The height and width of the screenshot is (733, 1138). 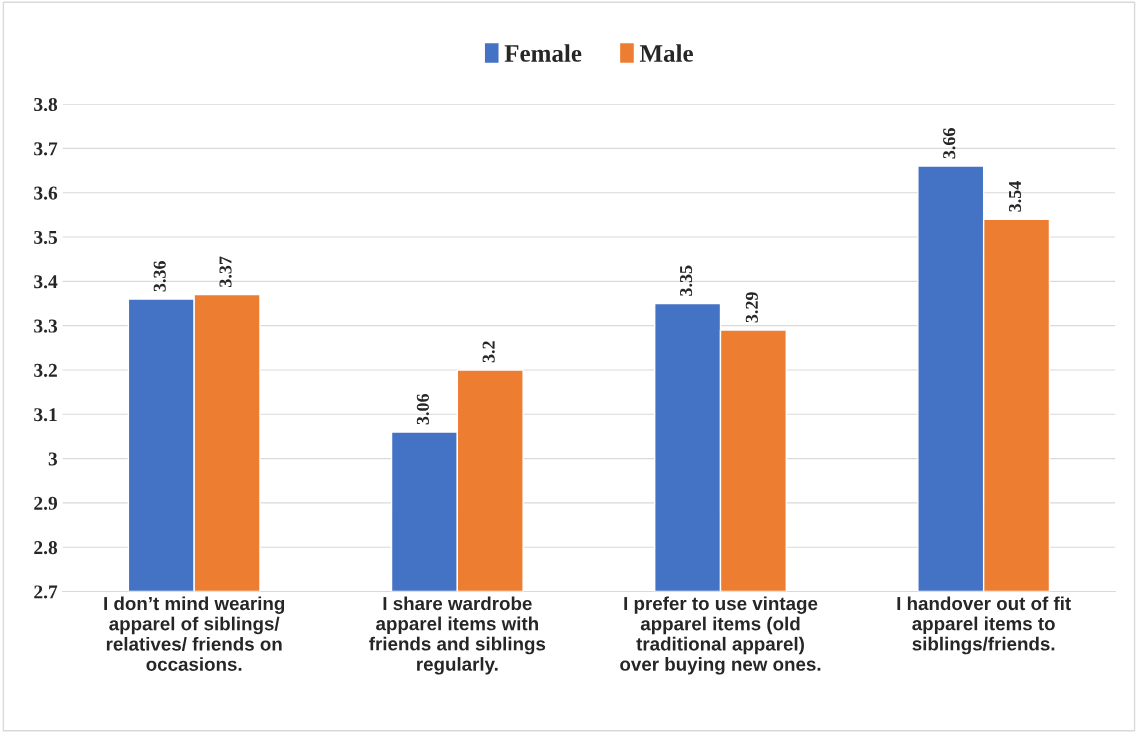 I want to click on y-tick-label: 3.4, so click(x=46, y=282).